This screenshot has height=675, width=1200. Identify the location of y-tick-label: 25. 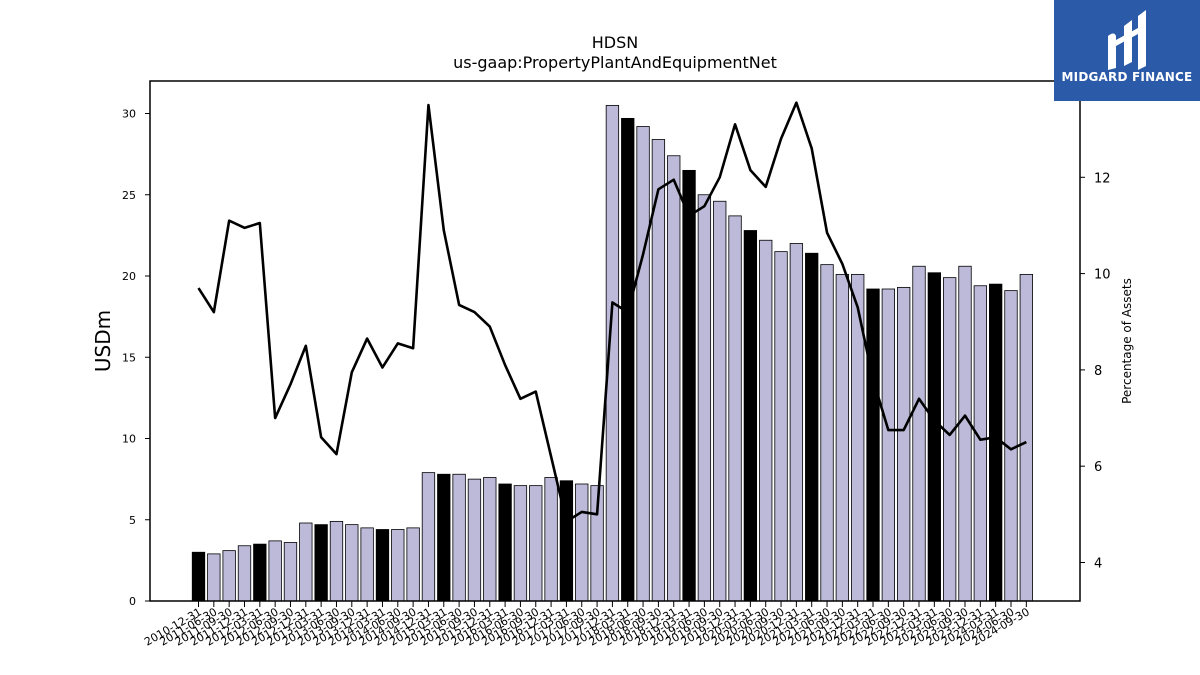
(129, 195).